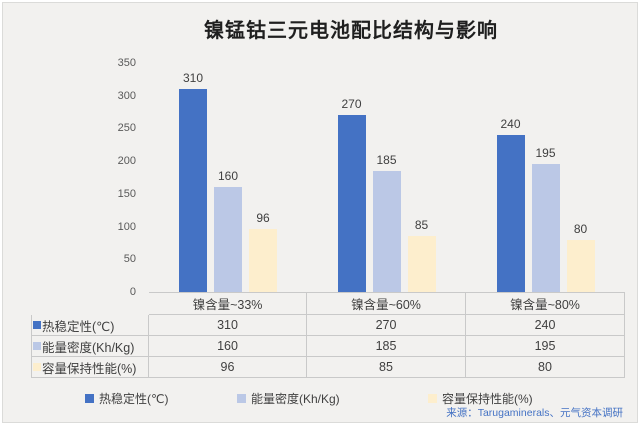 The width and height of the screenshot is (640, 425). Describe the element at coordinates (386, 346) in the screenshot. I see `table-value-cell: 185` at that location.